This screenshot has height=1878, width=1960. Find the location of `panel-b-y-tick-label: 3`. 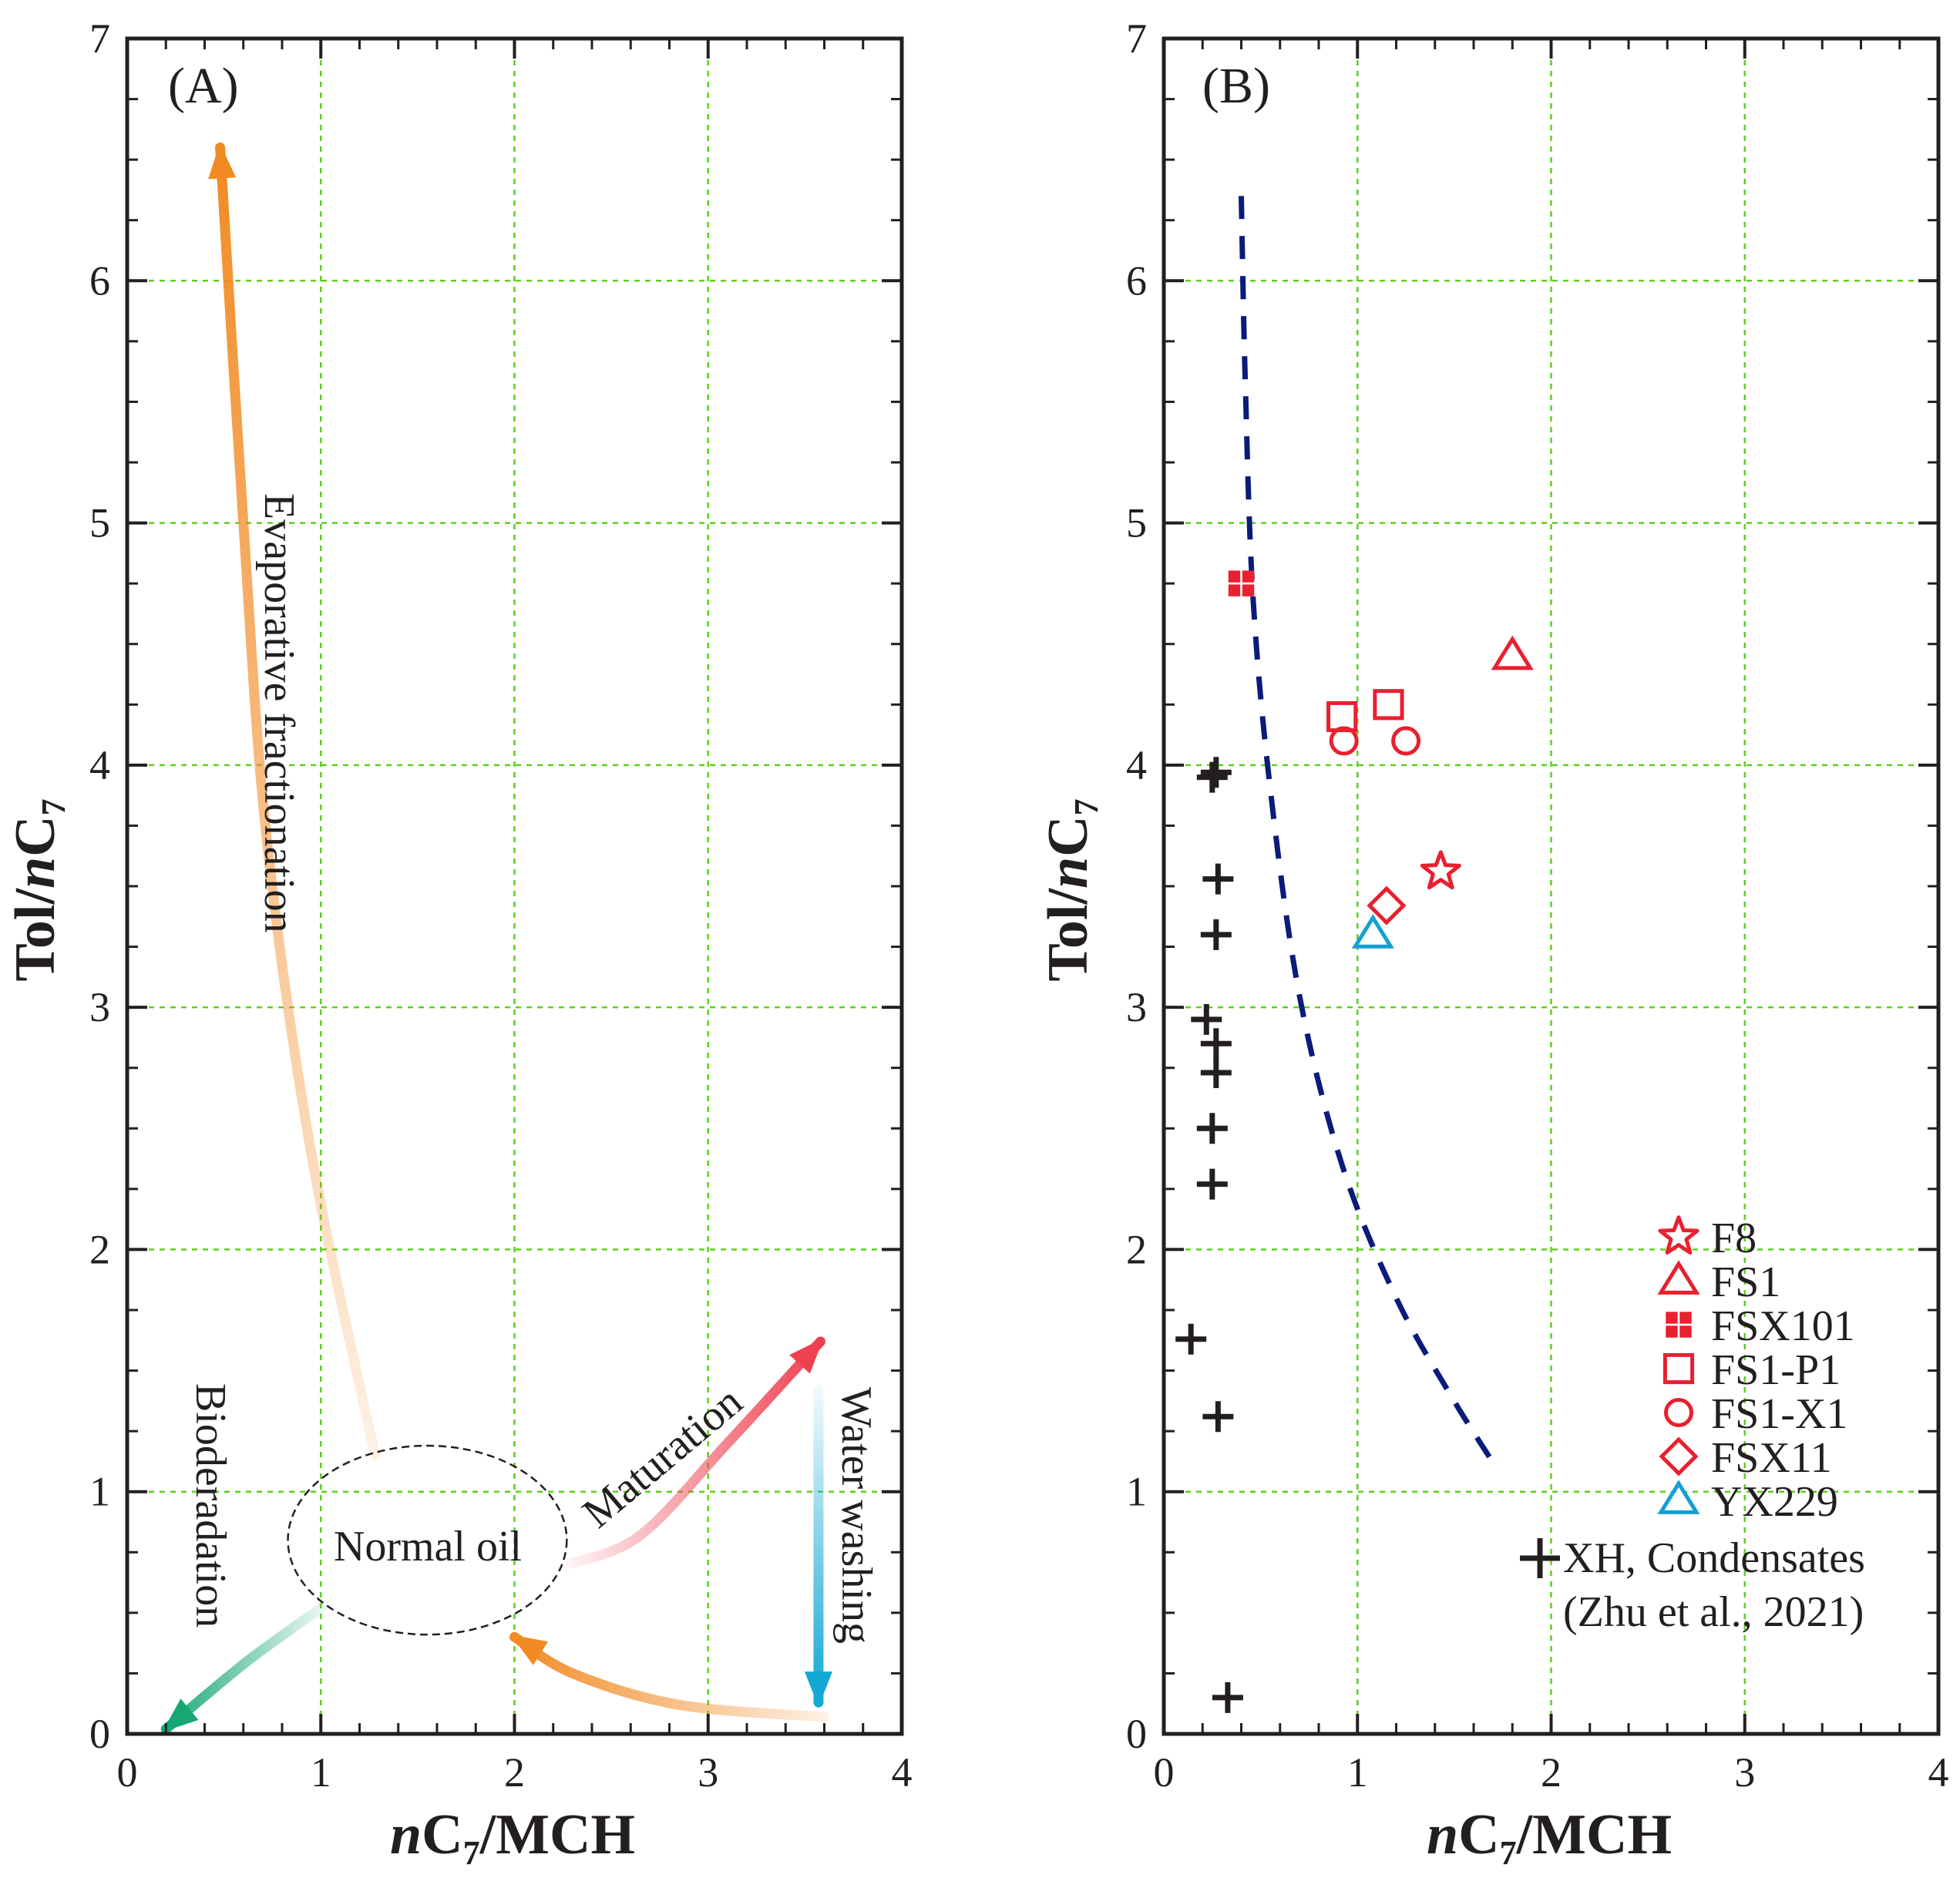

panel-b-y-tick-label: 3 is located at coordinates (1136, 1007).